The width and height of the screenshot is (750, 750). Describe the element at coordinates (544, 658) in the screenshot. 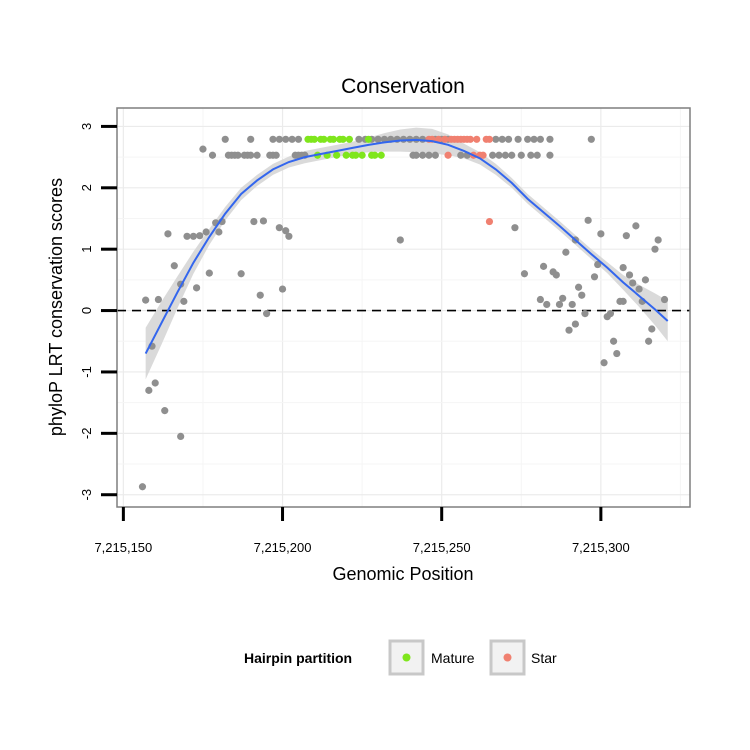

I see `legend-label-star: Star` at that location.